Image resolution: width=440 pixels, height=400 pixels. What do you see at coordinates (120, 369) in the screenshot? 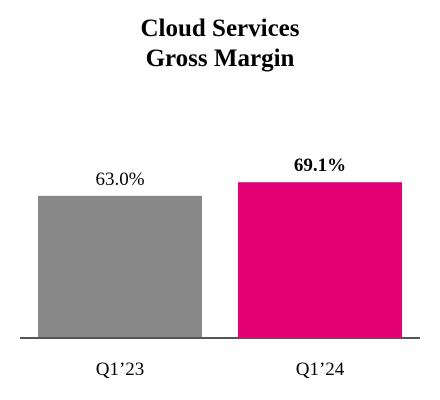
I see `category-label-1: Q1’23` at bounding box center [120, 369].